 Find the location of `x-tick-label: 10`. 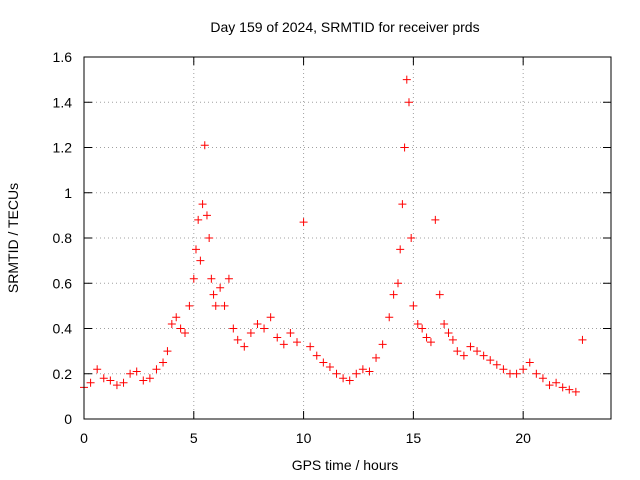

x-tick-label: 10 is located at coordinates (304, 438).